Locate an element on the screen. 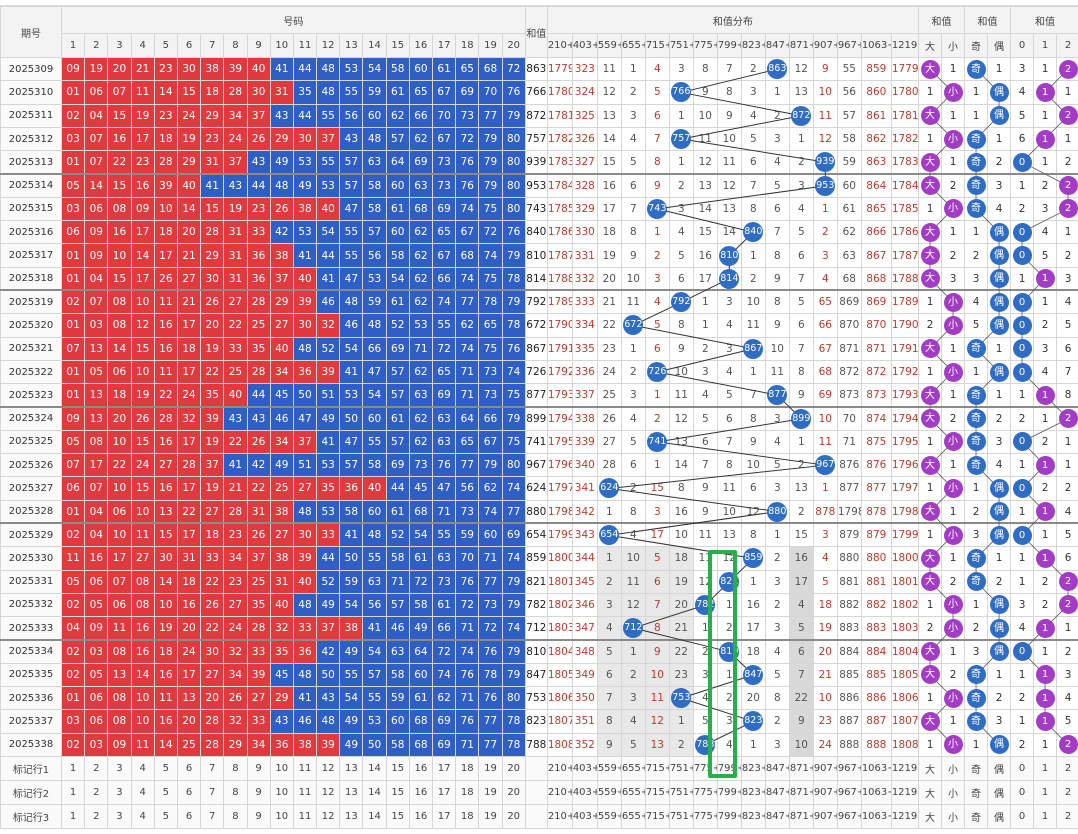 The image size is (1078, 834). dist-cell: 20 is located at coordinates (681, 605).